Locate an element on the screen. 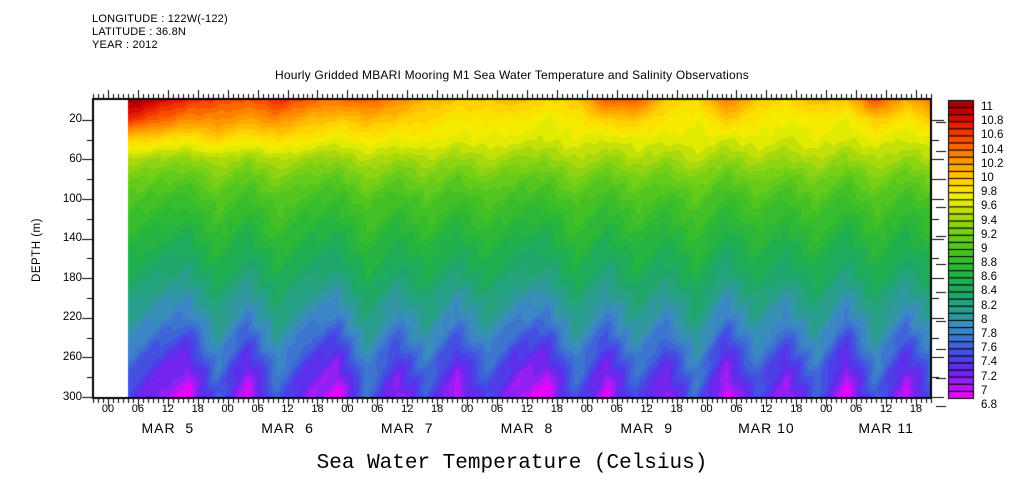 This screenshot has width=1009, height=504. colorbar-tick-label: 10.6 is located at coordinates (992, 135).